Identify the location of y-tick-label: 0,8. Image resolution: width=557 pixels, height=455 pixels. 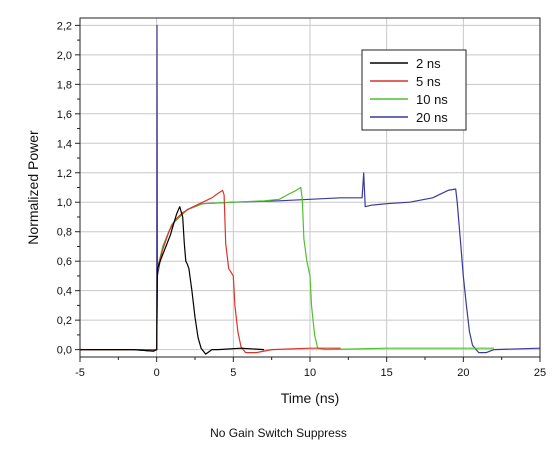
(64, 233).